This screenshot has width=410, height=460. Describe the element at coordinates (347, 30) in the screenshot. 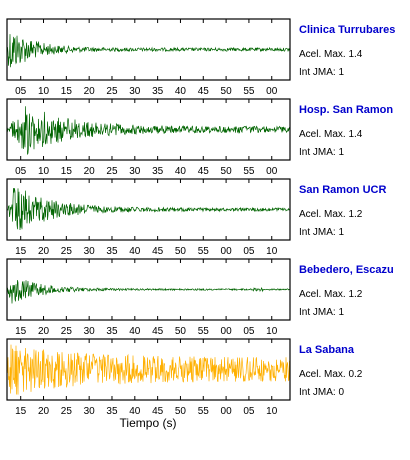

I see `station-name: Clinica Turrubares` at that location.